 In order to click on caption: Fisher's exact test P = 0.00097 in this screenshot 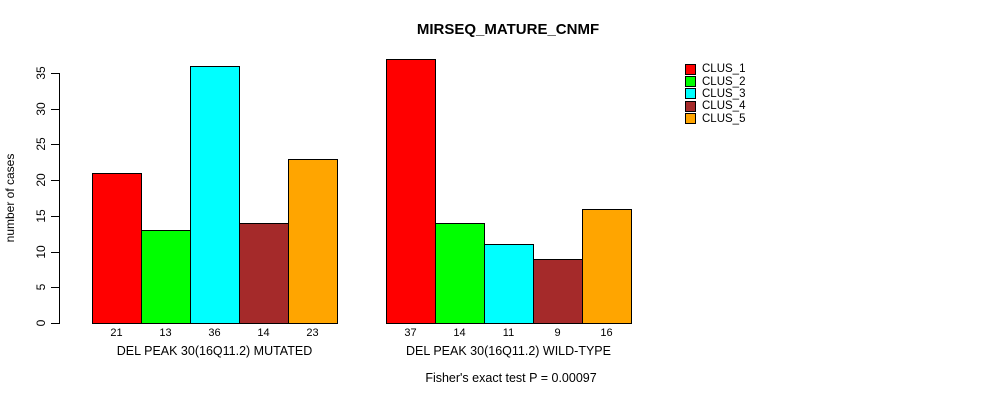, I will do `click(511, 378)`.